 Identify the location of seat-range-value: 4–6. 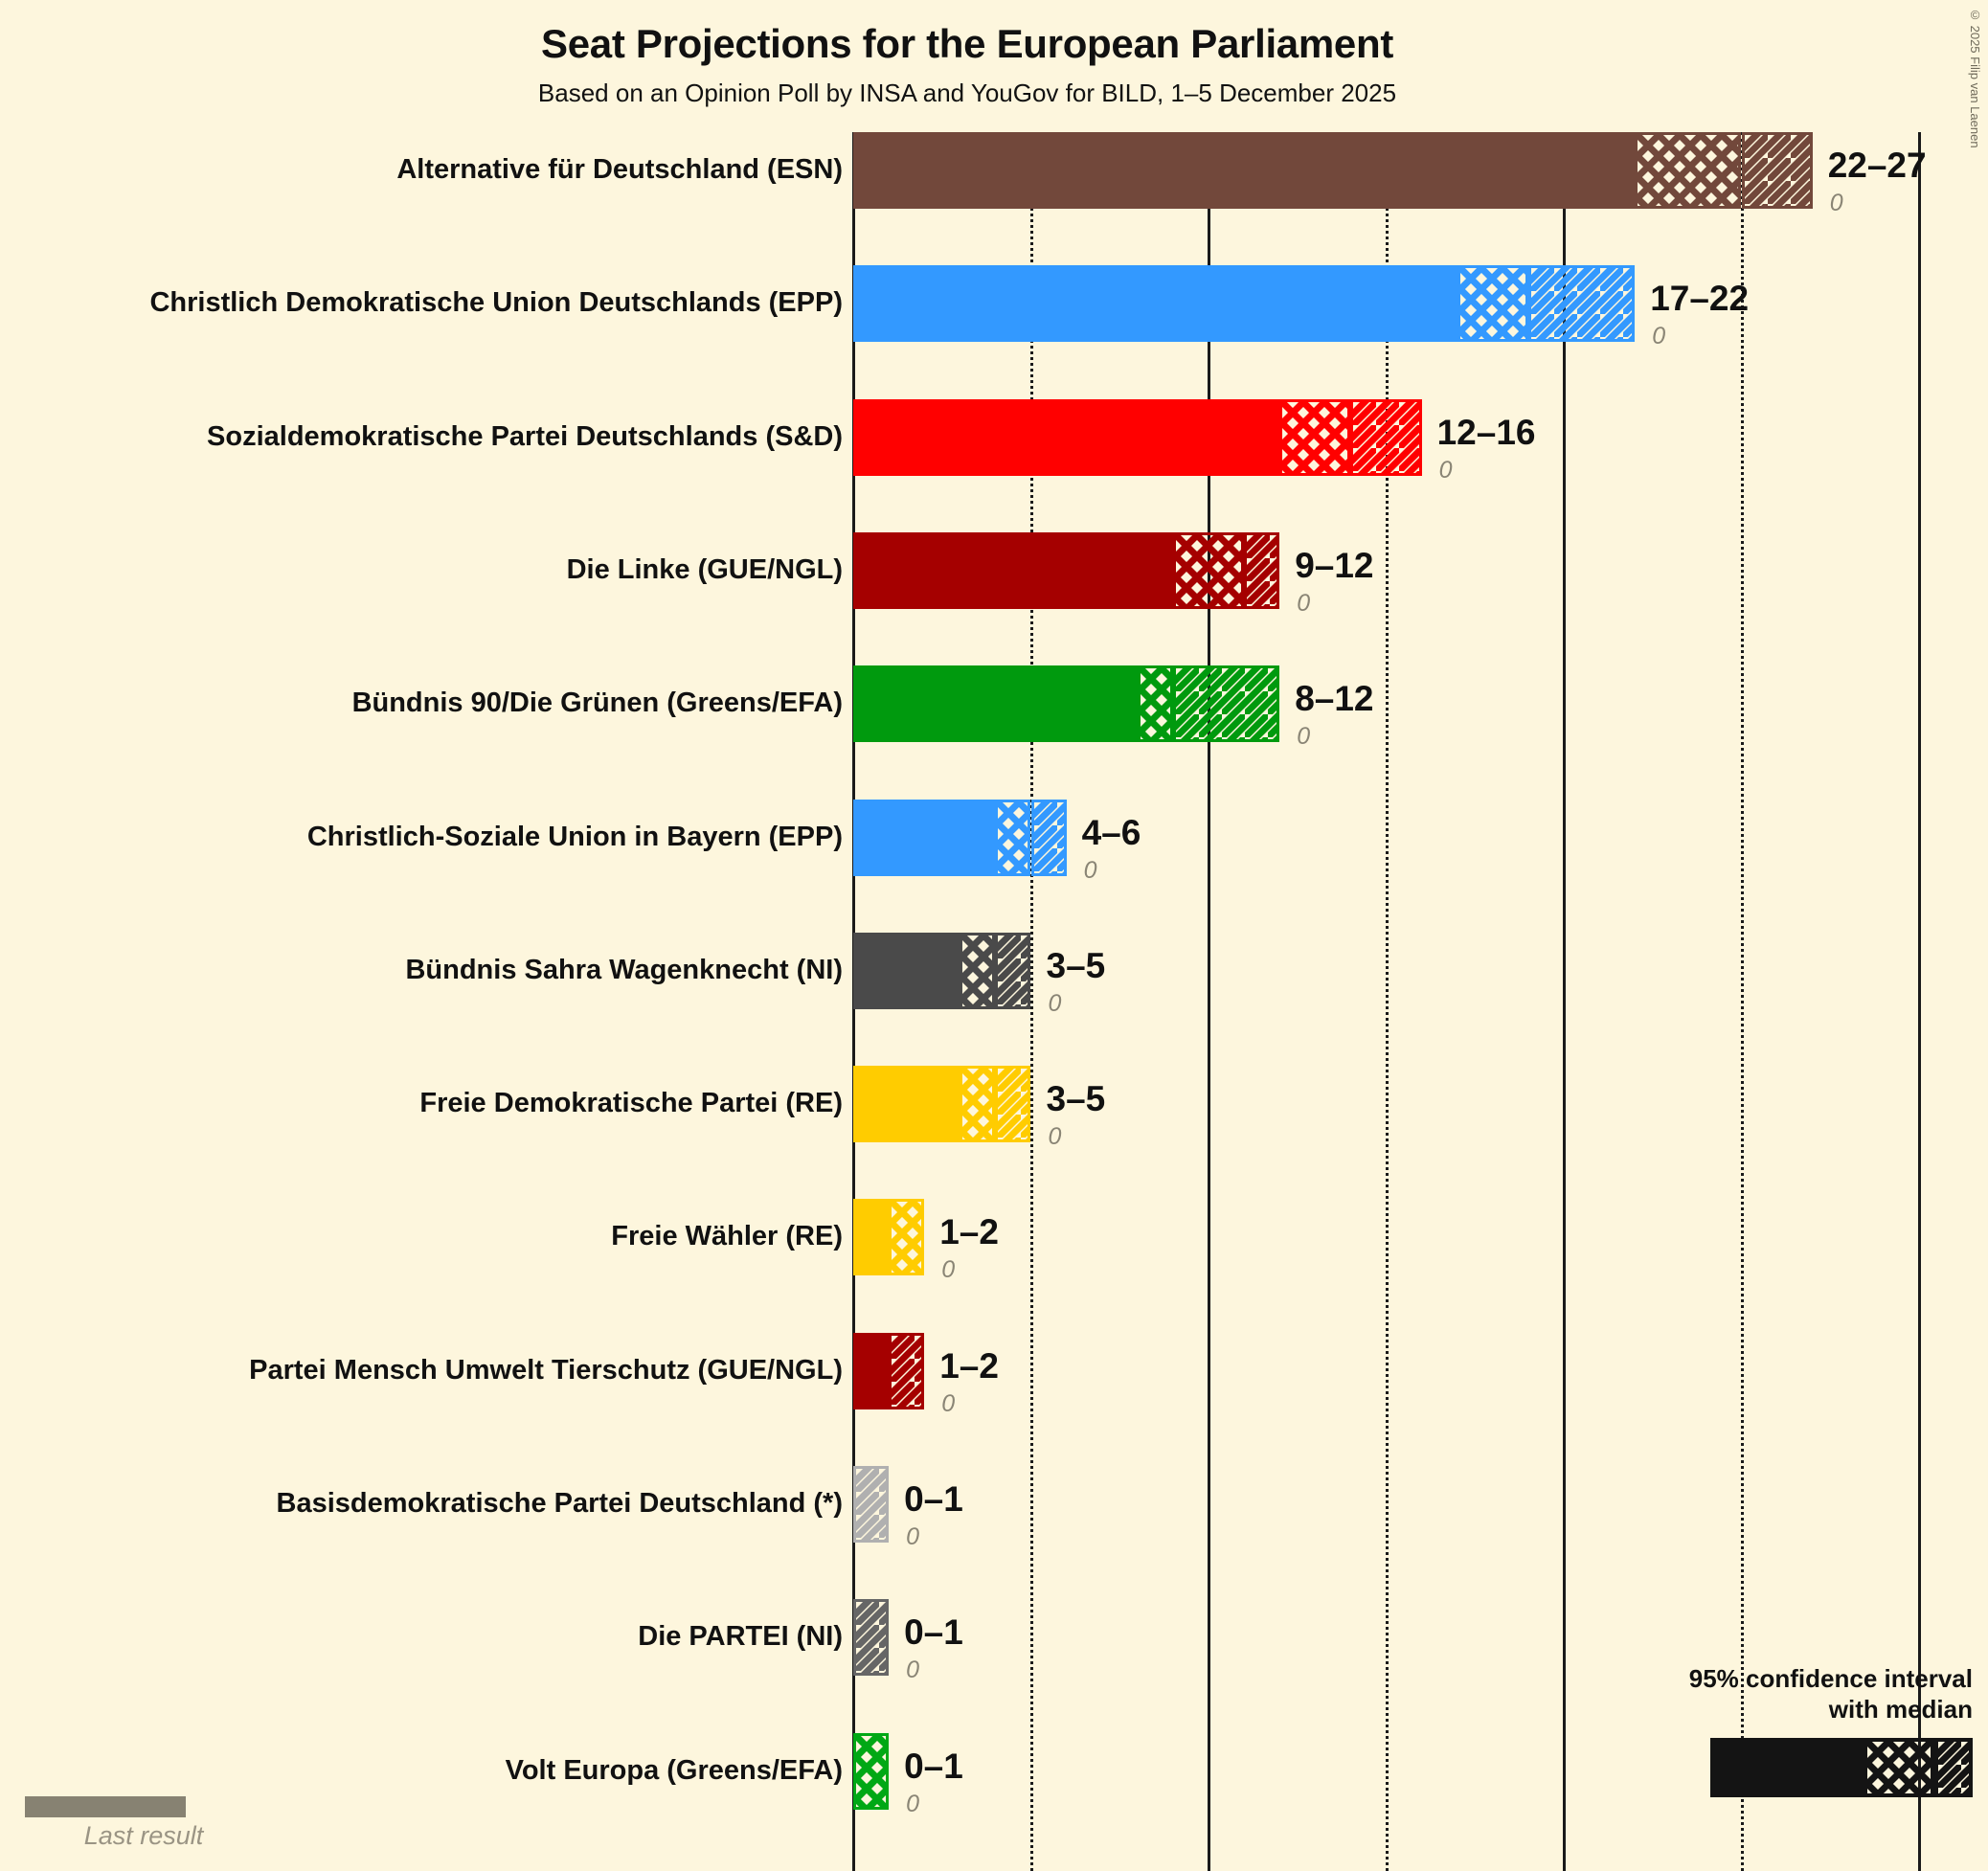
(1111, 832).